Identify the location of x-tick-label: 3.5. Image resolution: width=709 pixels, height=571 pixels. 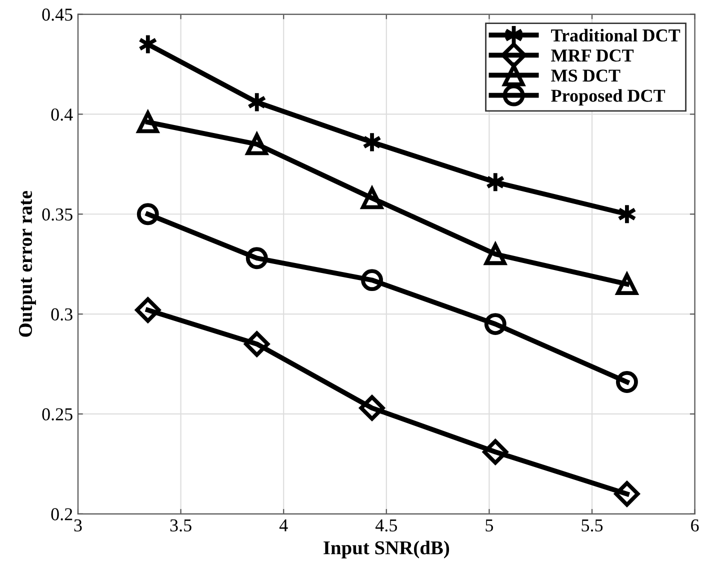
(181, 525).